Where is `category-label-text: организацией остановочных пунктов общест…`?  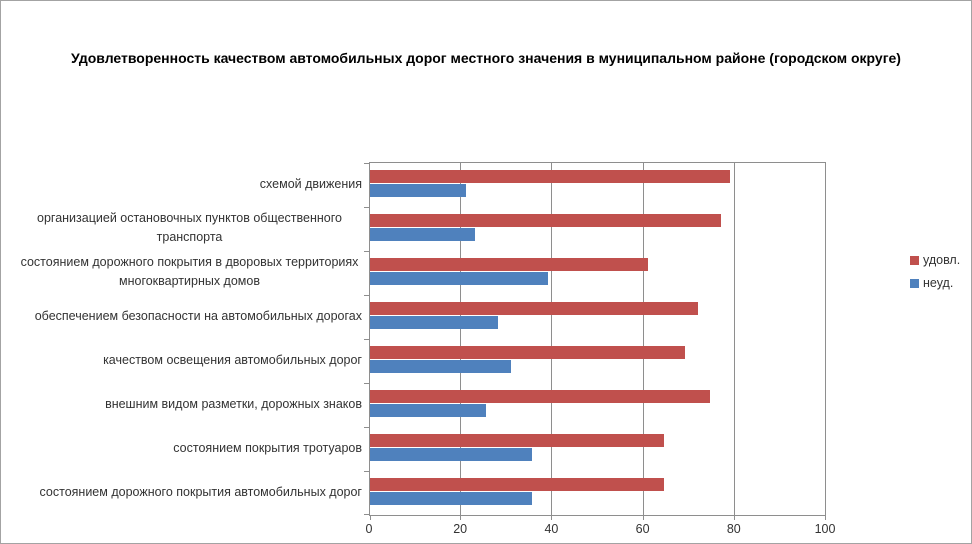
category-label-text: организацией остановочных пунктов общест… is located at coordinates (189, 227).